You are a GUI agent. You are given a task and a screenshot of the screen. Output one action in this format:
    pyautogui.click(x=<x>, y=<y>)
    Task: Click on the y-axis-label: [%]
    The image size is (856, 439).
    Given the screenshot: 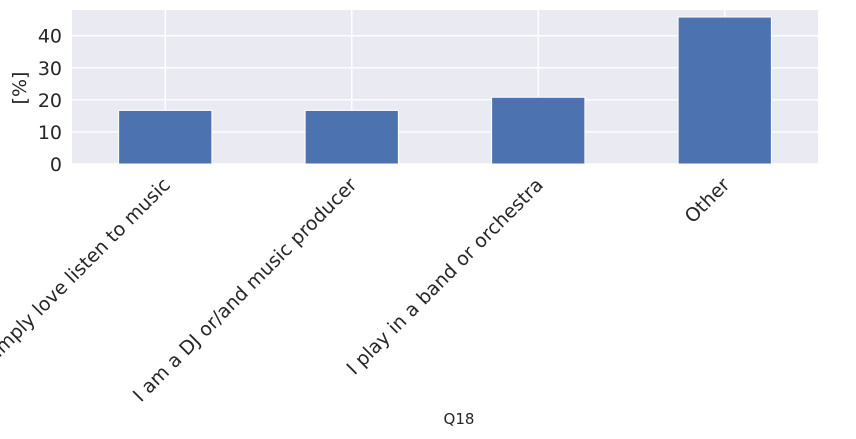 What is the action you would take?
    pyautogui.click(x=20, y=88)
    